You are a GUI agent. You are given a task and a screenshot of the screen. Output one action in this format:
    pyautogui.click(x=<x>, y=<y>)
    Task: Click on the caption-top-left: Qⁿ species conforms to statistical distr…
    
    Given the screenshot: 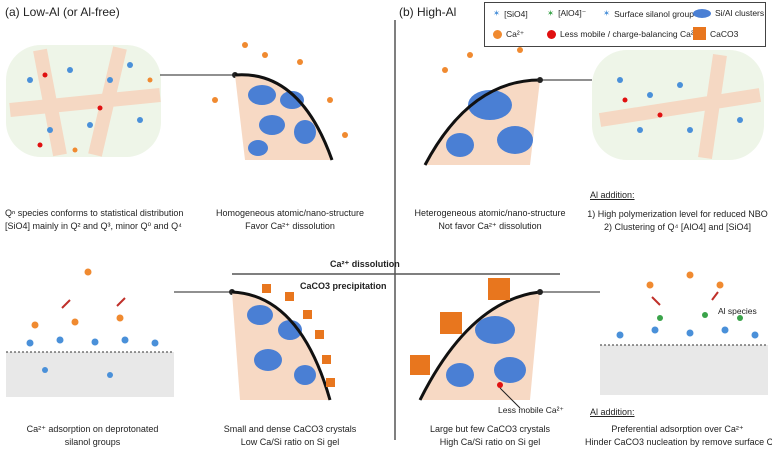 What is the action you would take?
    pyautogui.click(x=94, y=219)
    